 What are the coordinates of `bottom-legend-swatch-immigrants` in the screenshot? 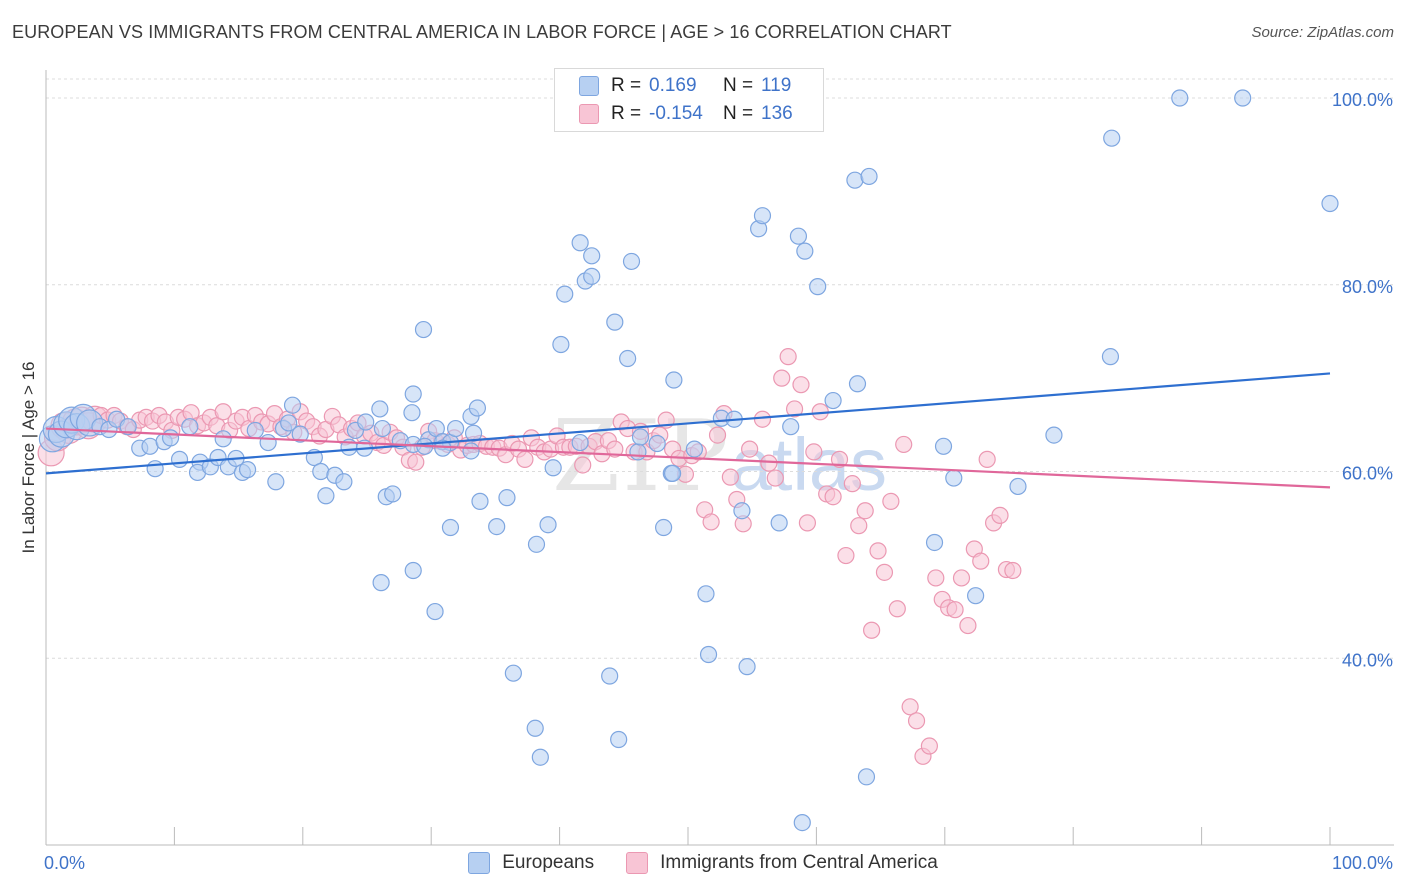 It's located at (637, 863).